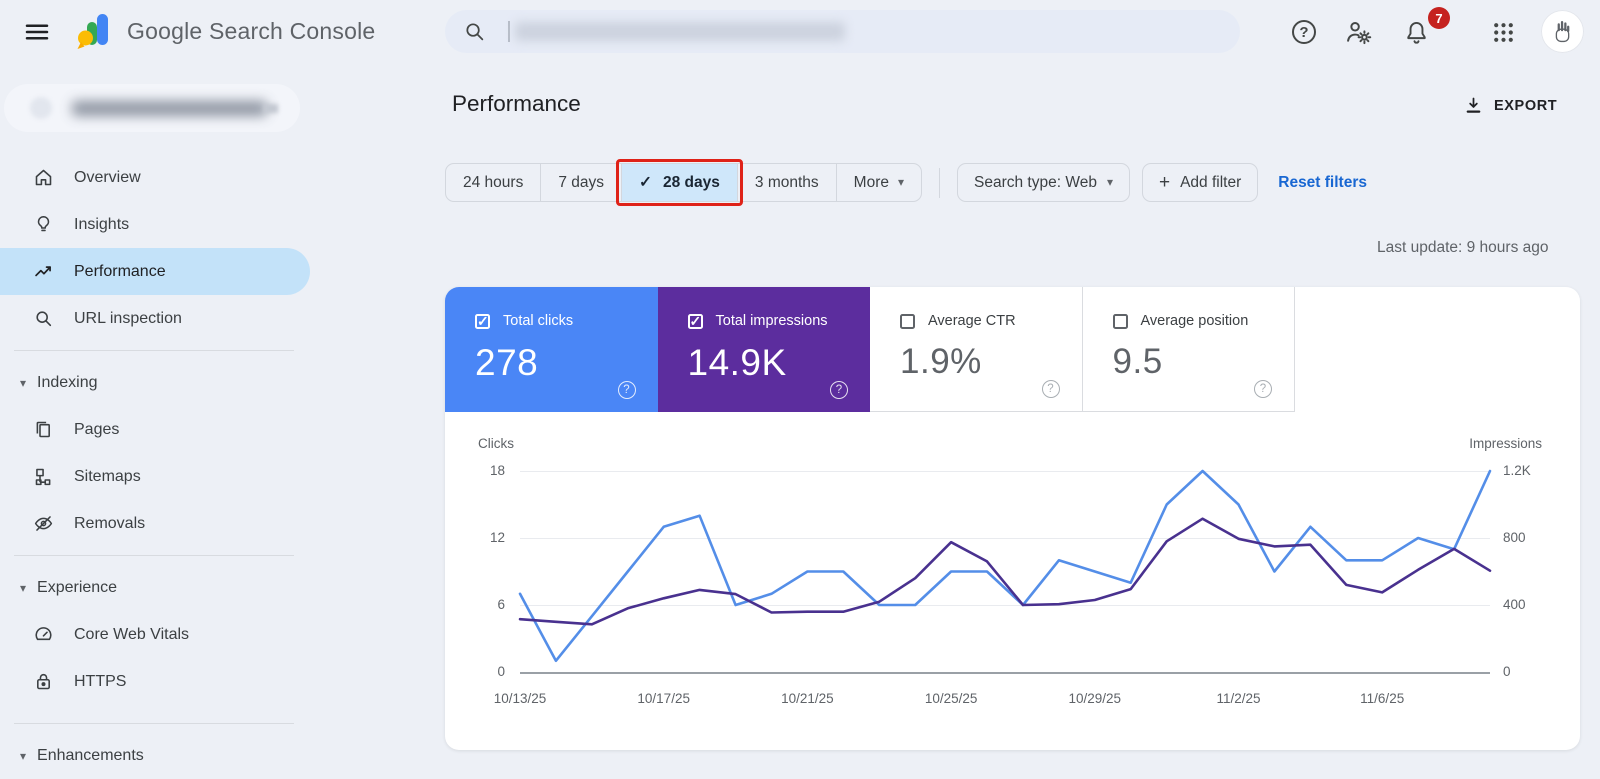 The height and width of the screenshot is (779, 1600). What do you see at coordinates (807, 698) in the screenshot?
I see `x-tick-label: 10/21/25` at bounding box center [807, 698].